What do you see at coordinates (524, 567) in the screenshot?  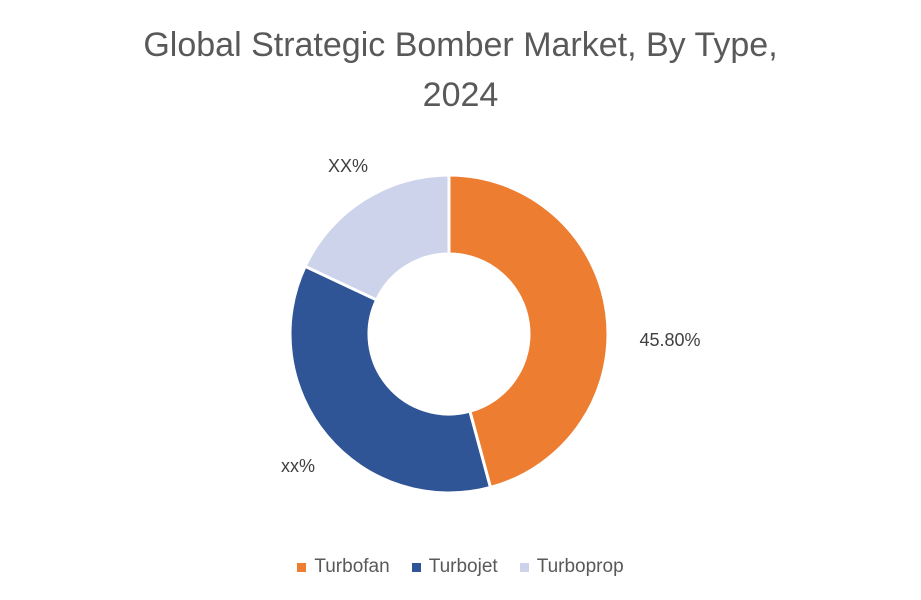 I see `legend-swatch-turboprop` at bounding box center [524, 567].